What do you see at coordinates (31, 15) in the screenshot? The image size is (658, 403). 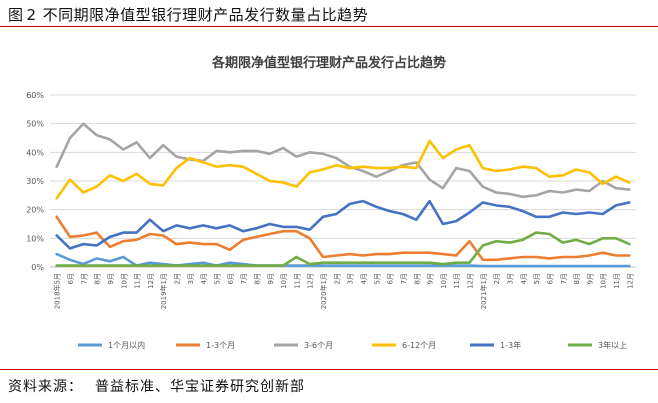 I see `figure-number: 2` at bounding box center [31, 15].